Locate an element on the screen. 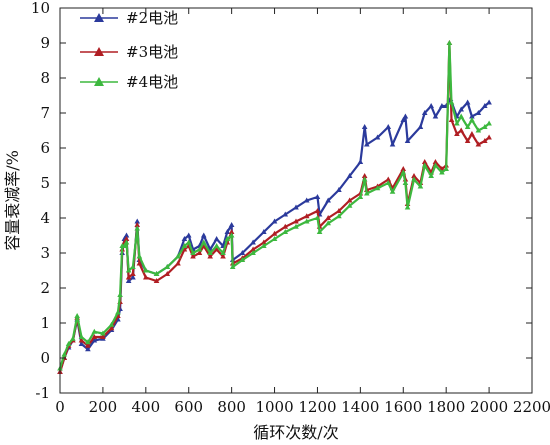  x-axis-title: 循环次数/次 is located at coordinates (295, 432).